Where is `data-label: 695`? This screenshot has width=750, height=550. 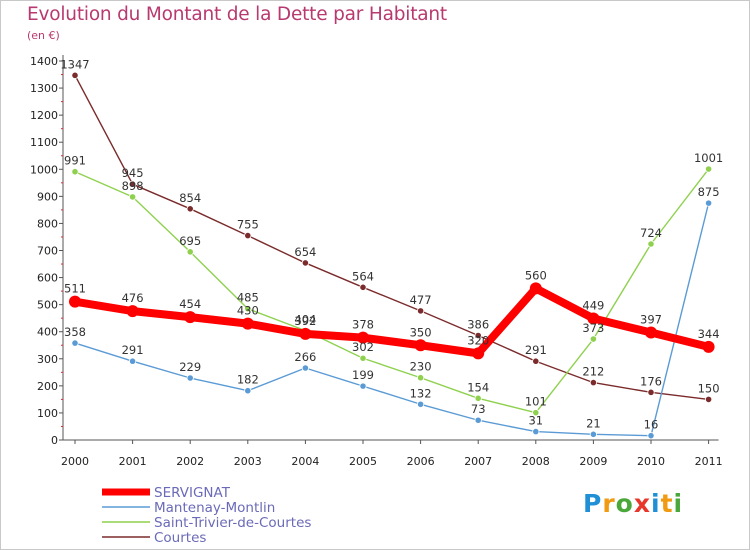 data-label: 695 is located at coordinates (190, 241).